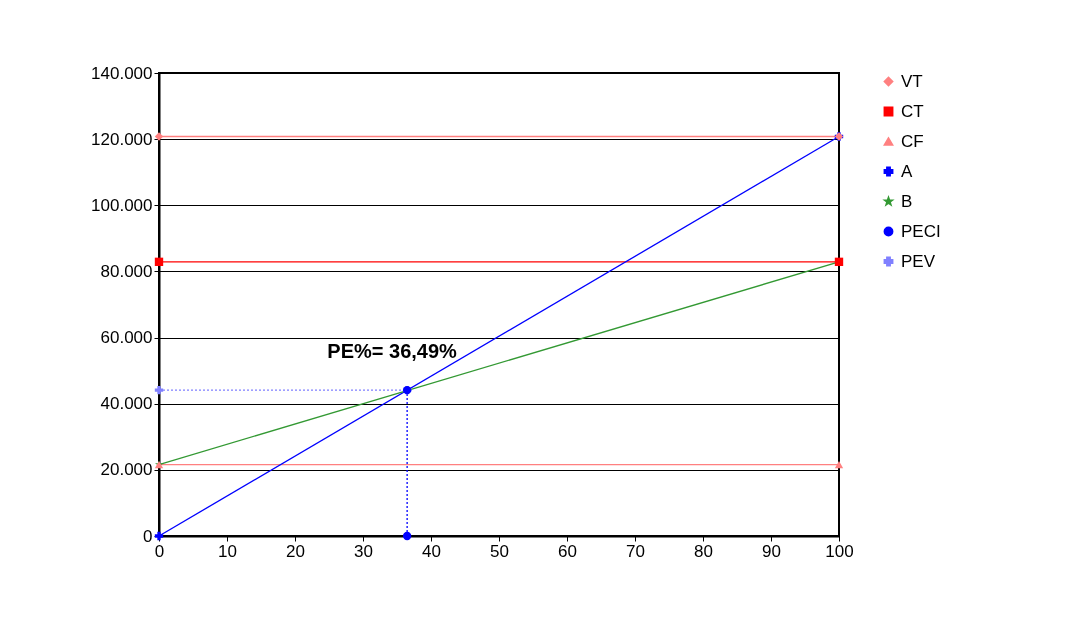 The image size is (1066, 634). What do you see at coordinates (918, 261) in the screenshot?
I see `legend-label: PEV` at bounding box center [918, 261].